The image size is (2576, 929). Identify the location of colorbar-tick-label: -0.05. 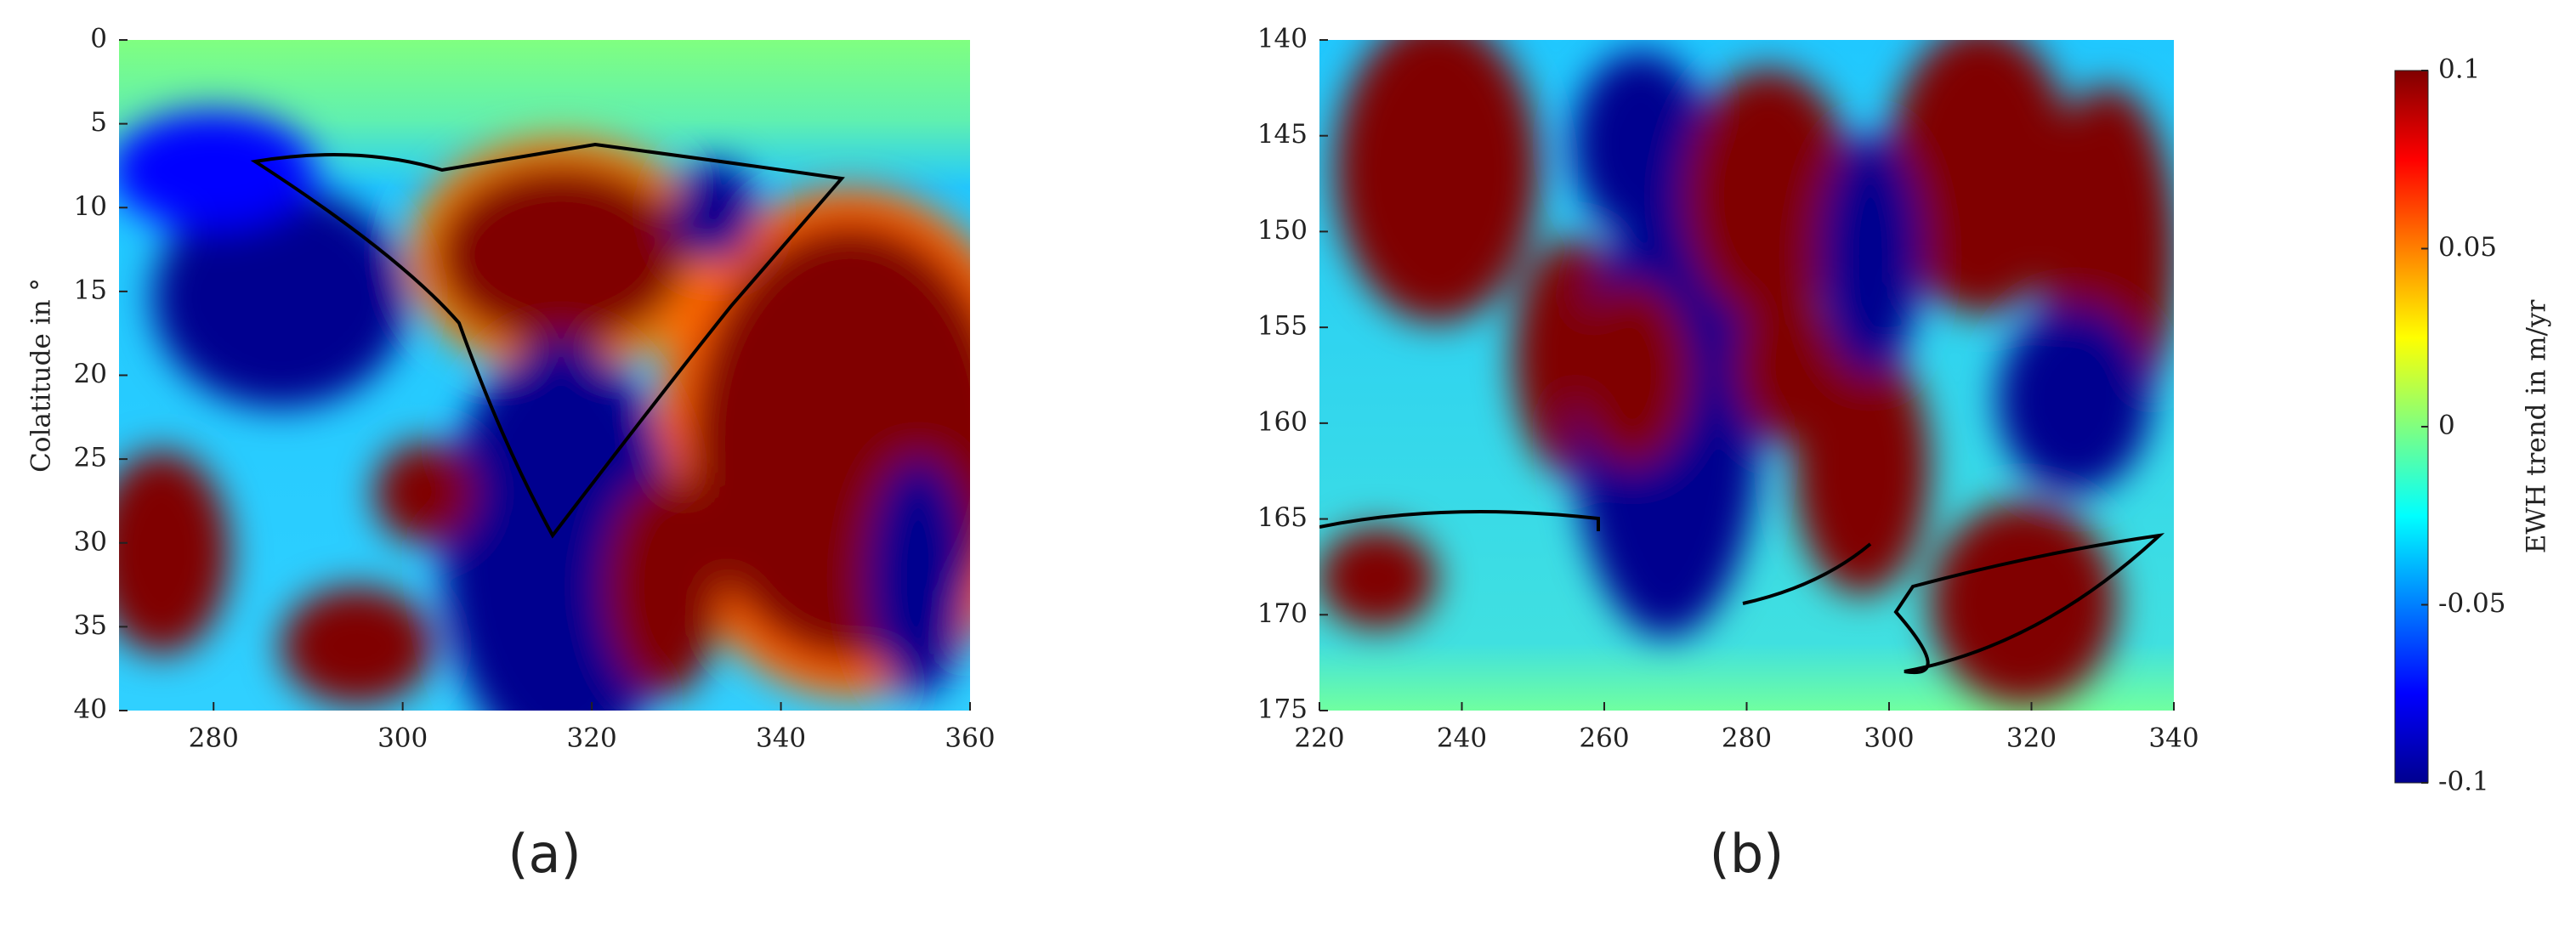
(2472, 604).